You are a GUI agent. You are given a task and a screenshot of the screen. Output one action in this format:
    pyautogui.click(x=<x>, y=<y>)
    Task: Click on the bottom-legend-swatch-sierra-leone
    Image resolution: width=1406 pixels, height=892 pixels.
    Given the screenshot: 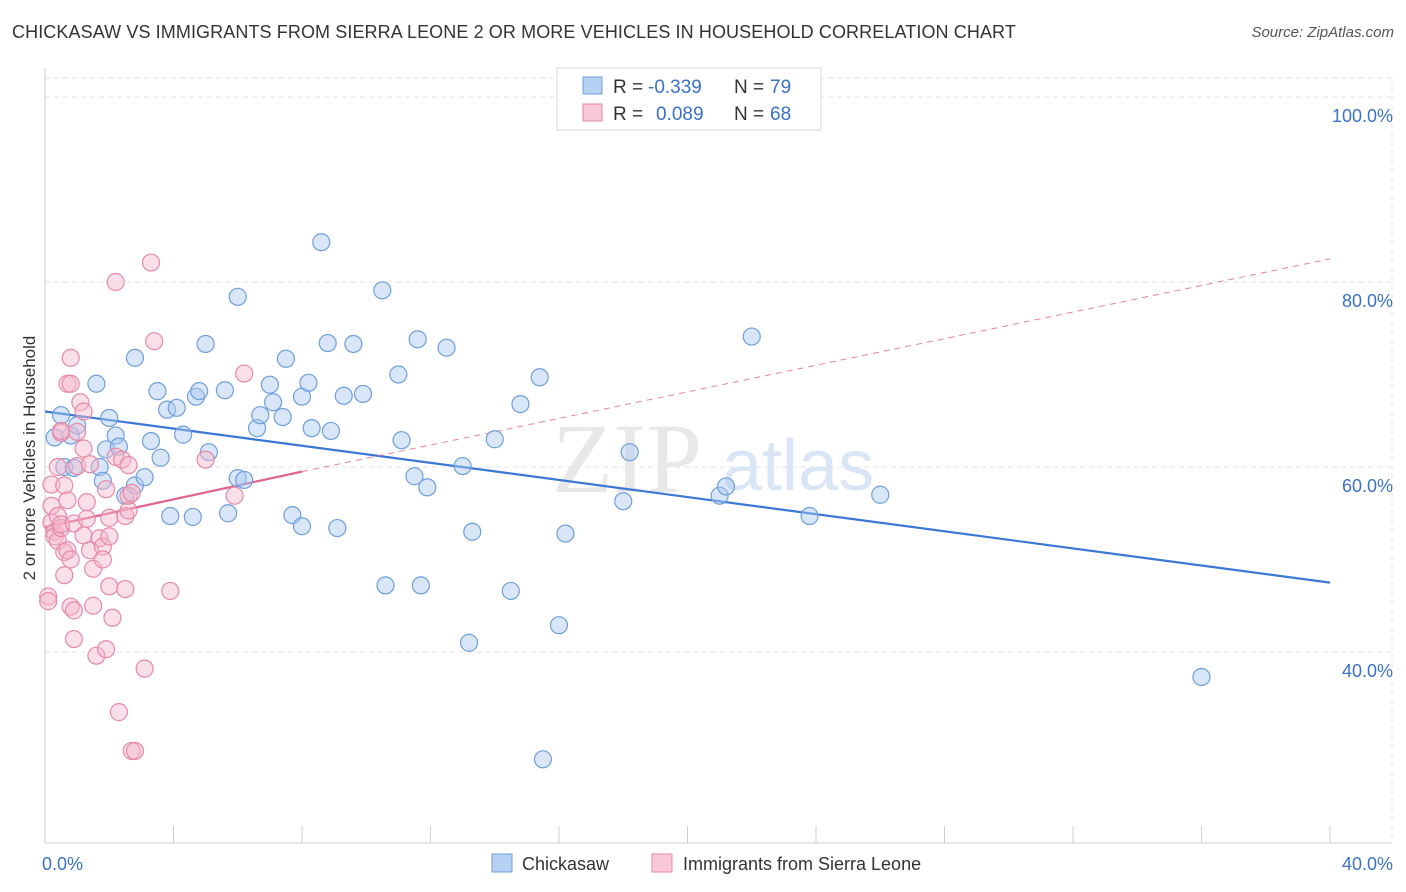 What is the action you would take?
    pyautogui.click(x=662, y=863)
    